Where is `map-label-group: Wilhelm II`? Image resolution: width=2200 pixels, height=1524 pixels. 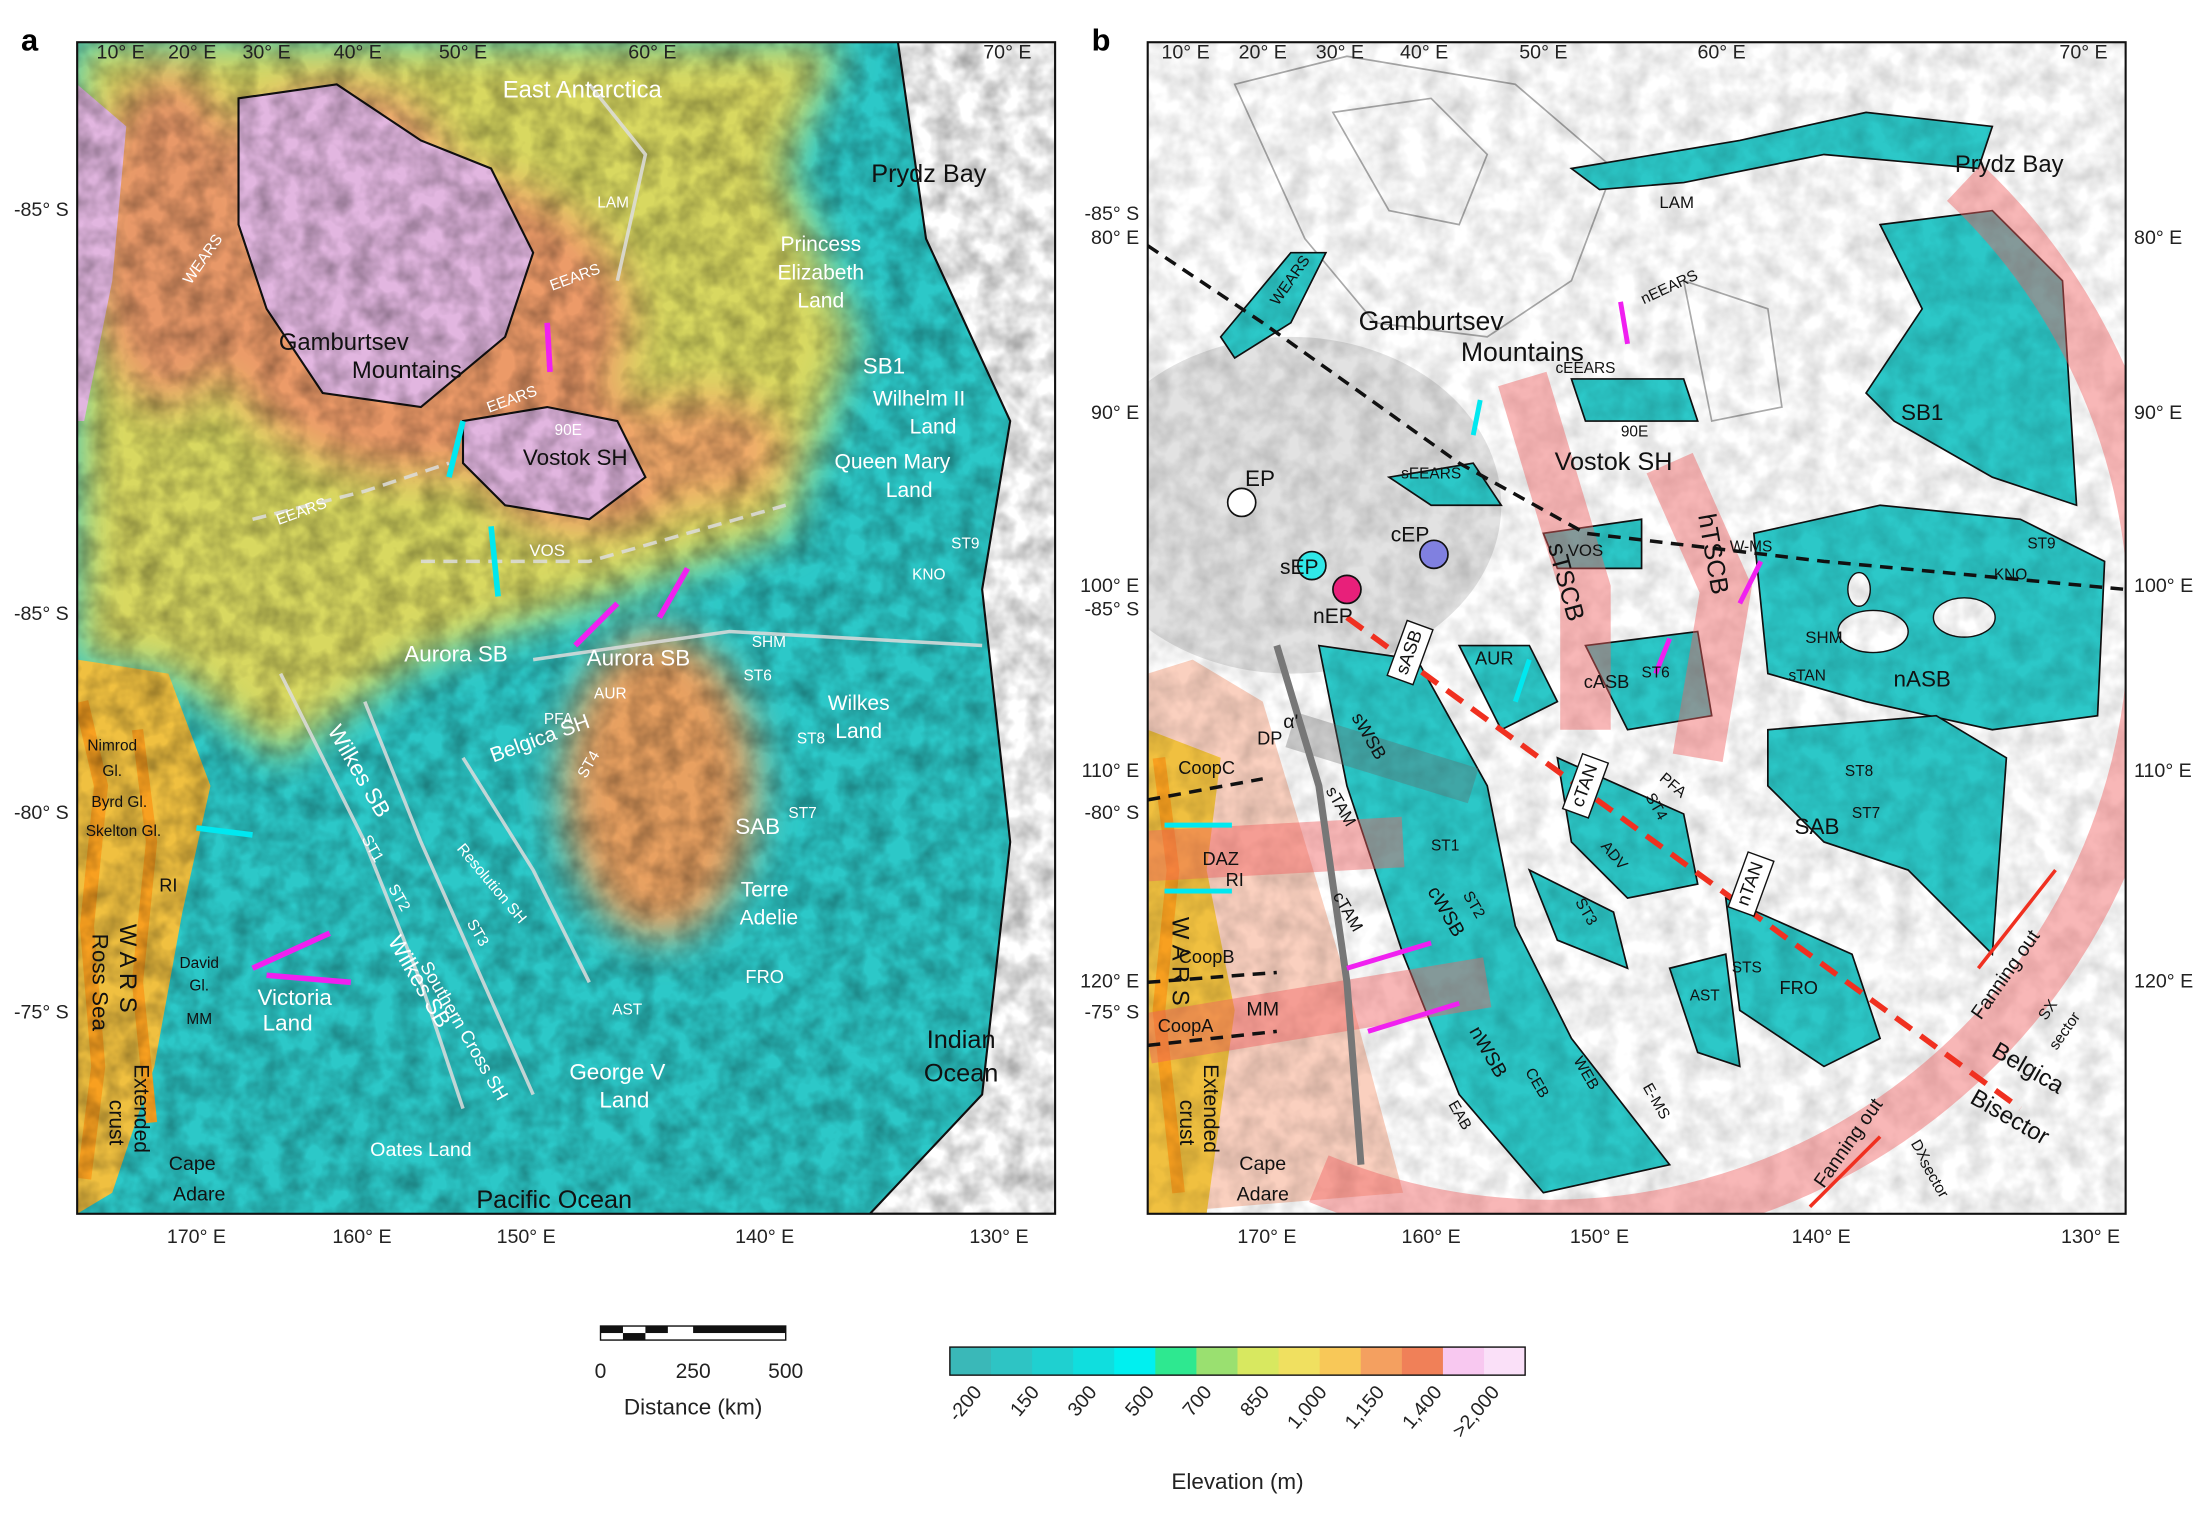
map-label-group: Wilhelm II is located at coordinates (919, 399).